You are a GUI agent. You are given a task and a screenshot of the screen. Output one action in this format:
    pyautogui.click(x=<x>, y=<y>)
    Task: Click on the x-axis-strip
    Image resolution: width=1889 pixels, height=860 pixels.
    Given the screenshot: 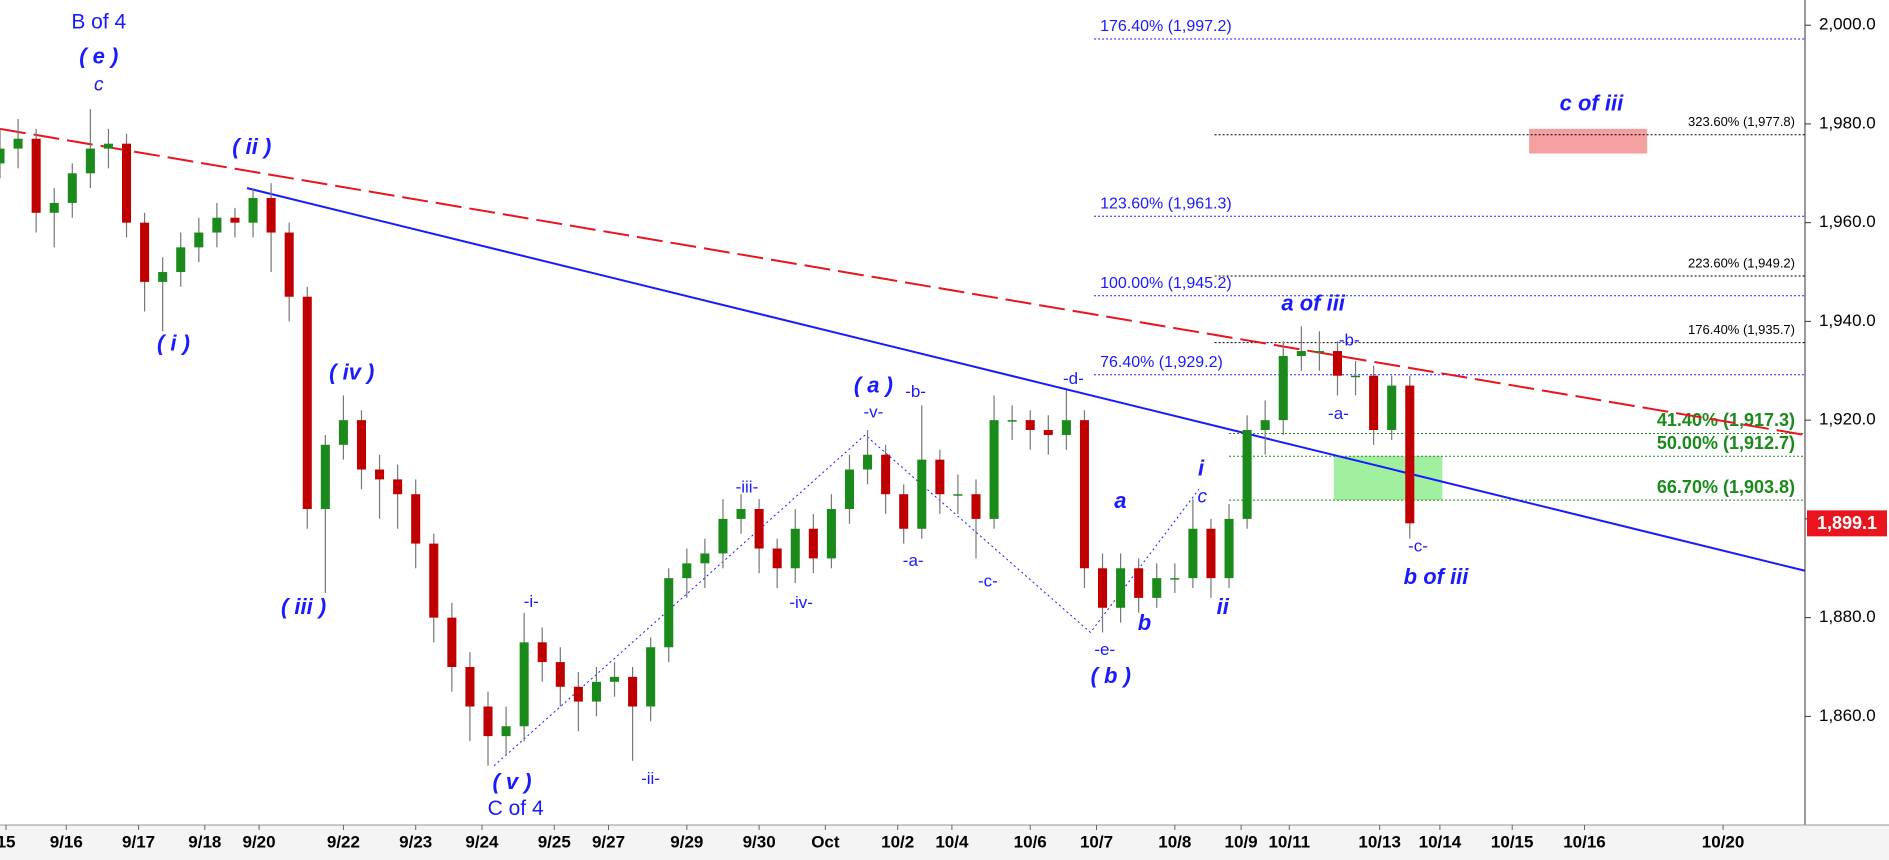 What is the action you would take?
    pyautogui.click(x=944, y=842)
    